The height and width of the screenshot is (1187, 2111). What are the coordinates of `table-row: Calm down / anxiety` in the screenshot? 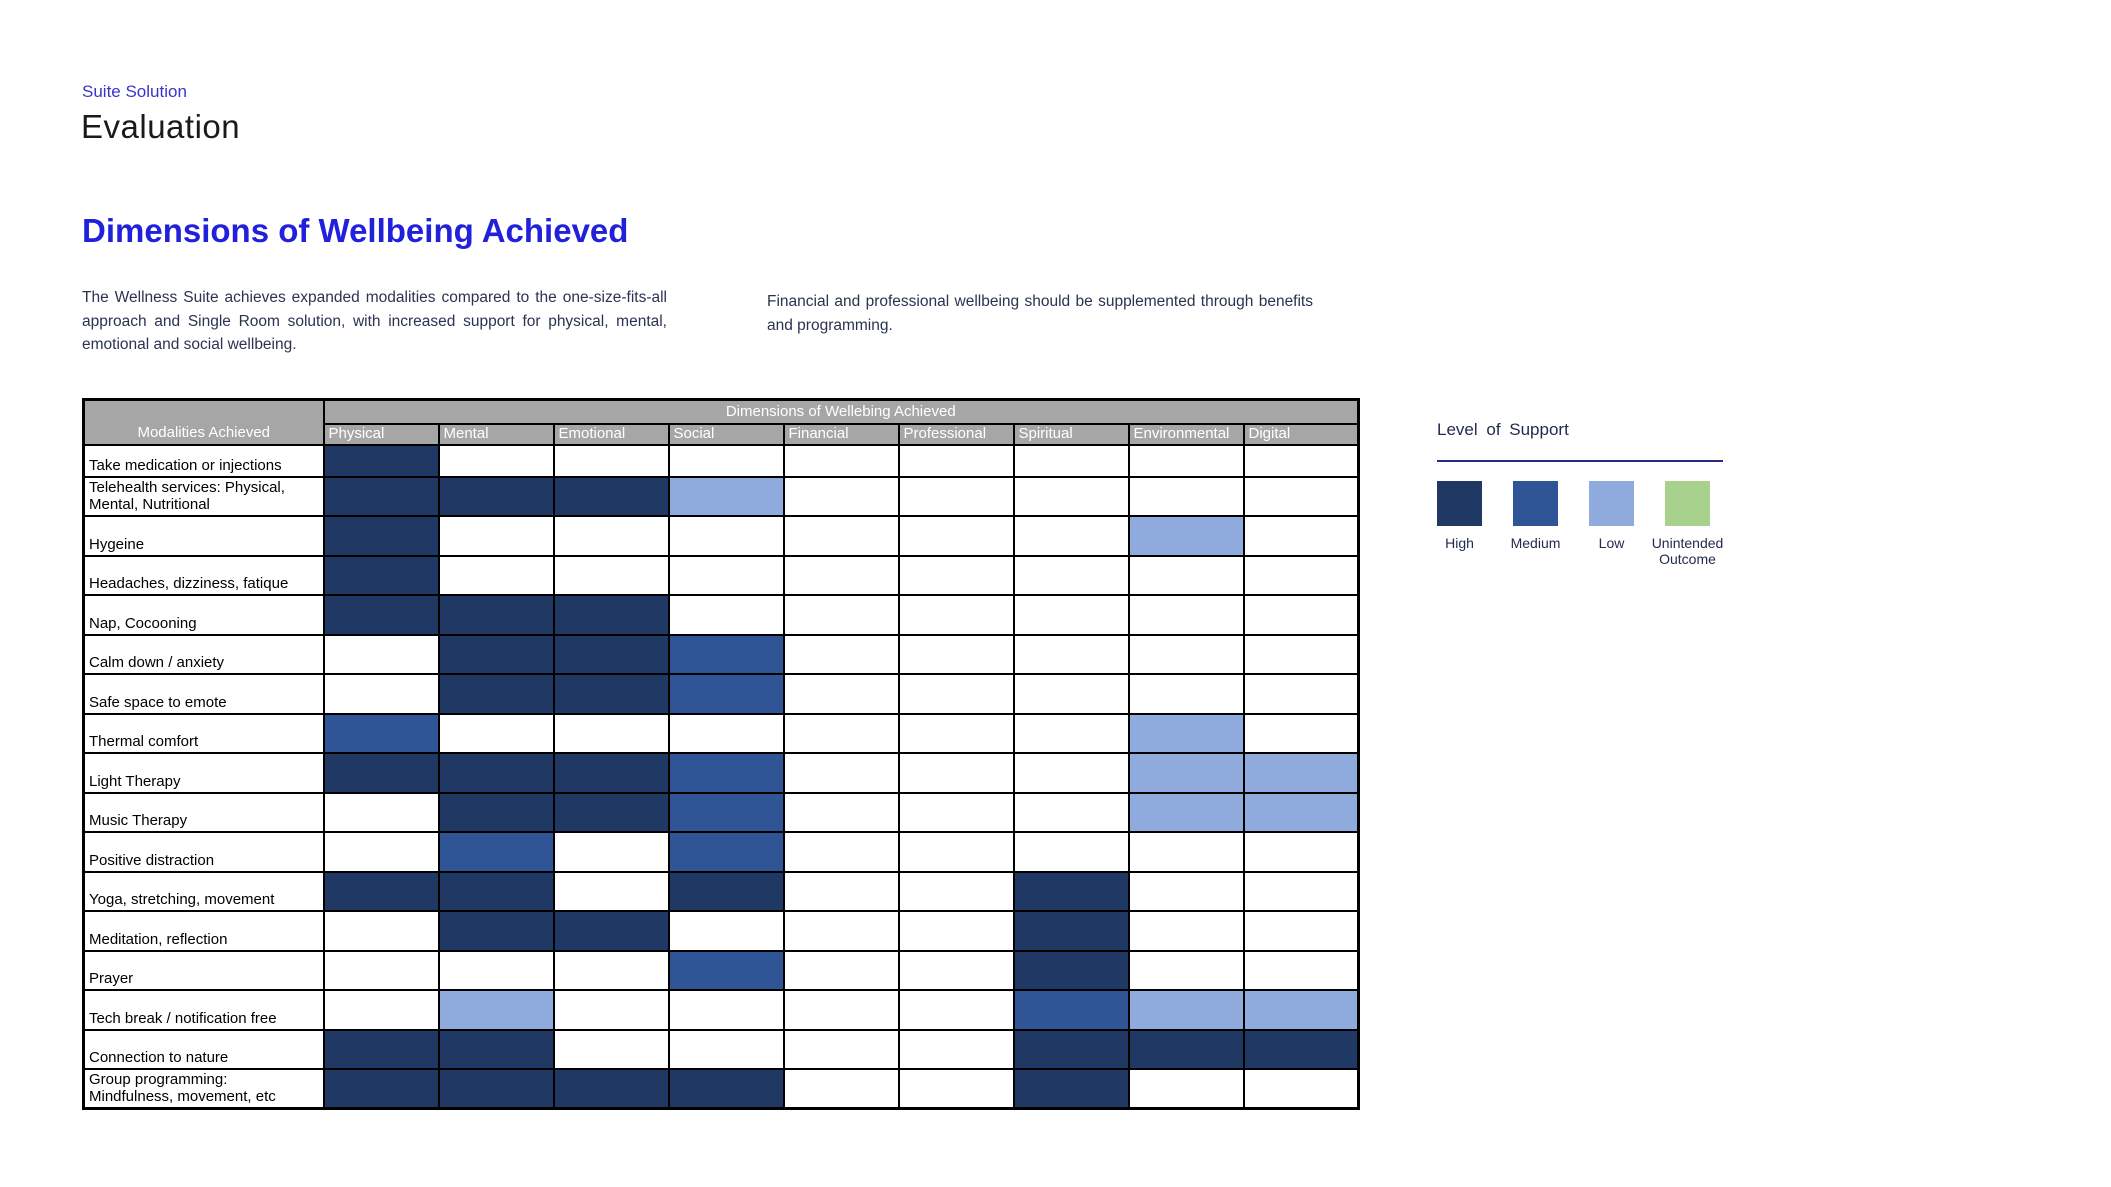 It's located at (721, 654).